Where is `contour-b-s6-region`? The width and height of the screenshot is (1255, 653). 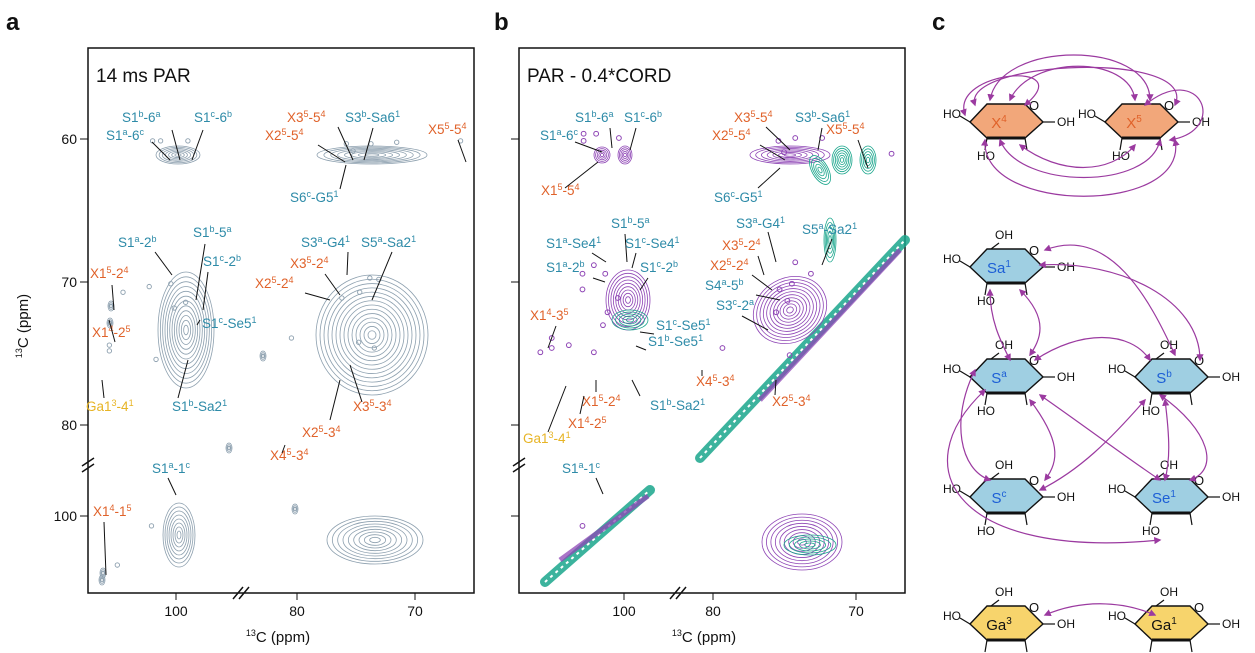
contour-b-s6-region is located at coordinates (790, 155).